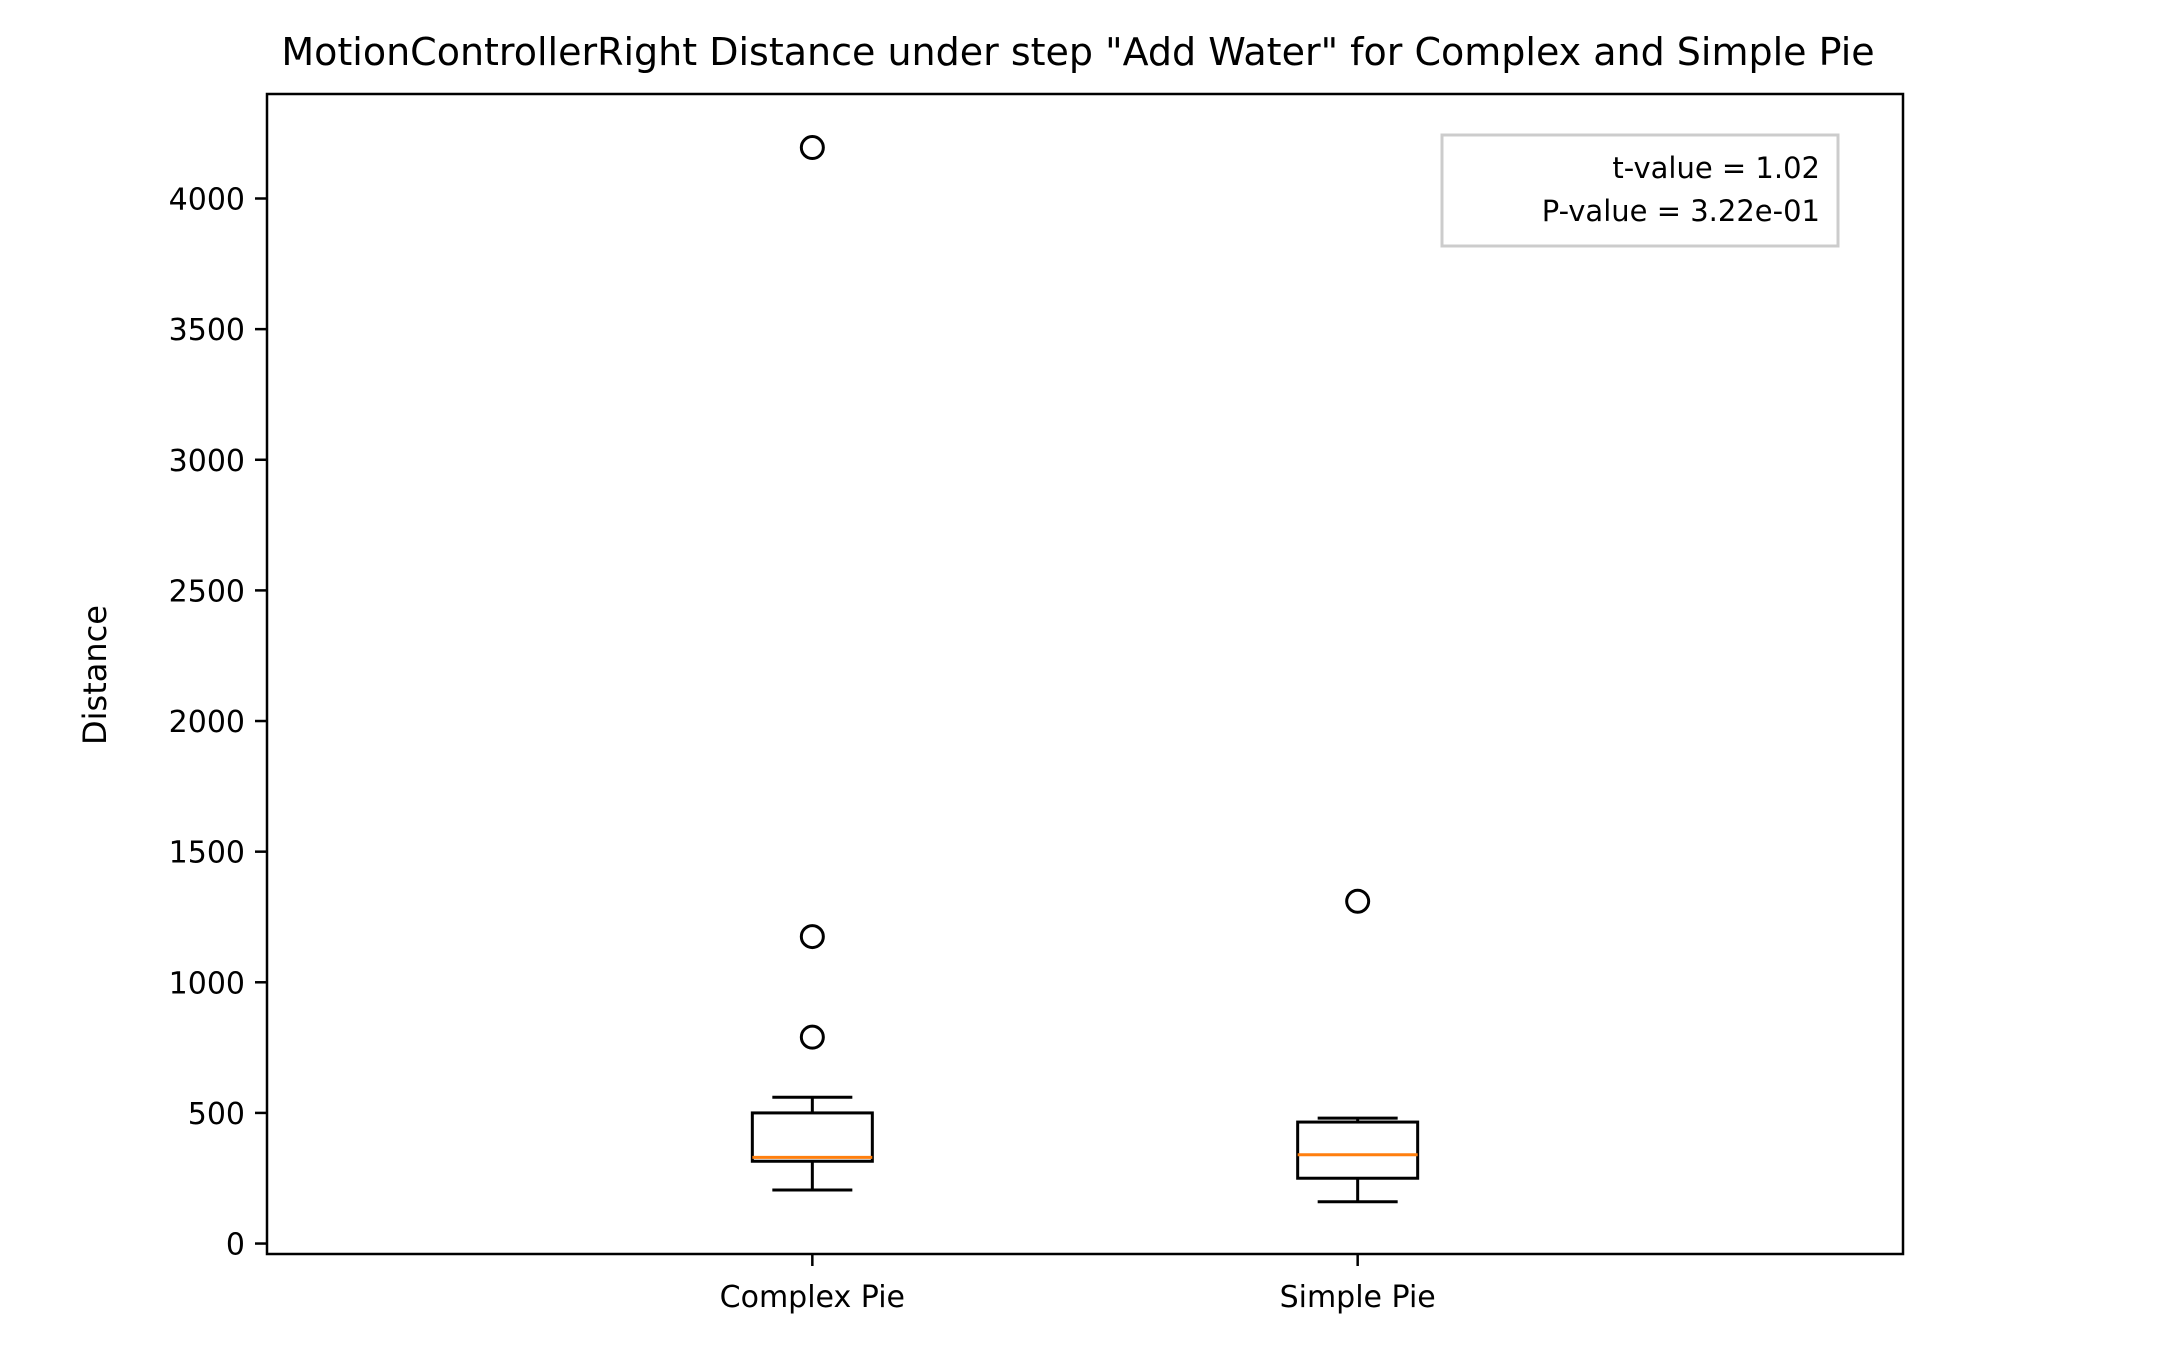 This screenshot has width=2157, height=1347. I want to click on x-axis-ticks: Complex Pie Simple Pie, so click(1078, 1284).